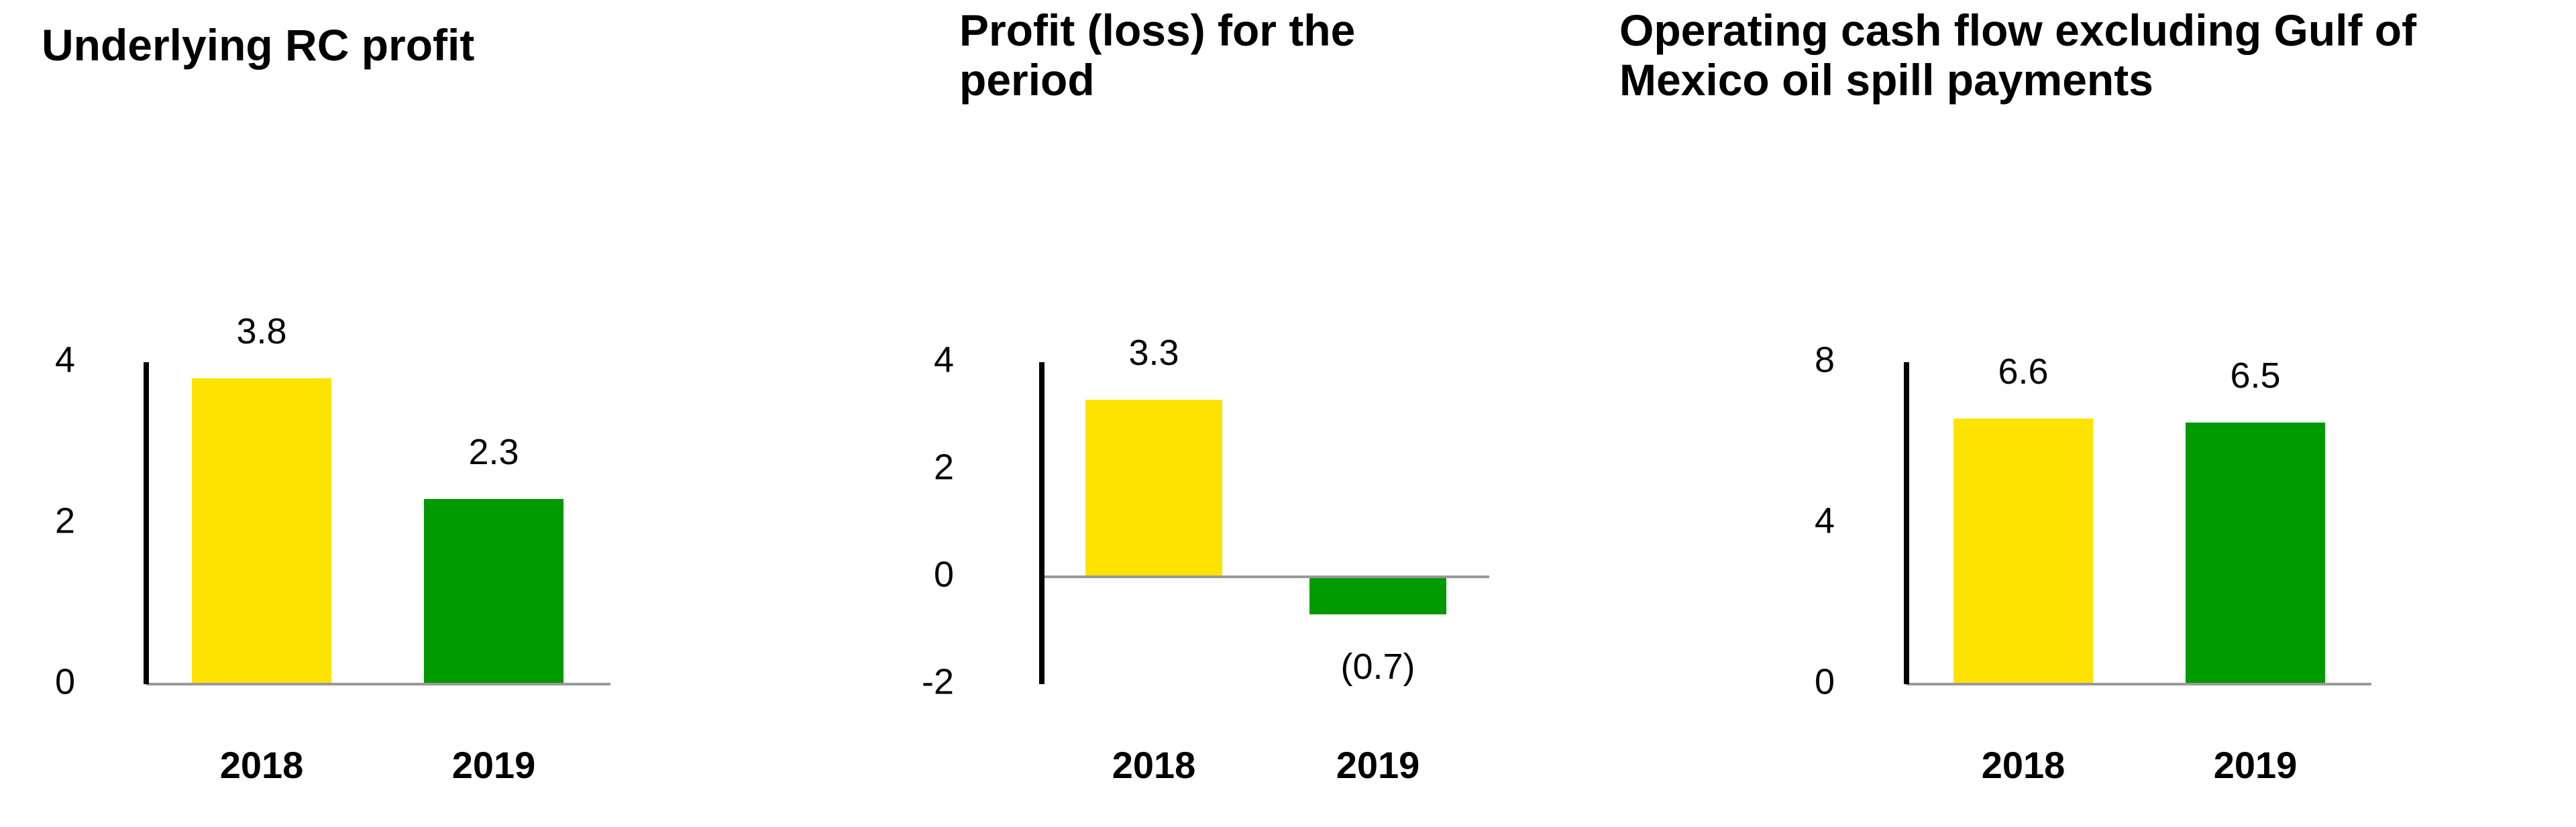  I want to click on y-tick-label: 8, so click(1825, 359).